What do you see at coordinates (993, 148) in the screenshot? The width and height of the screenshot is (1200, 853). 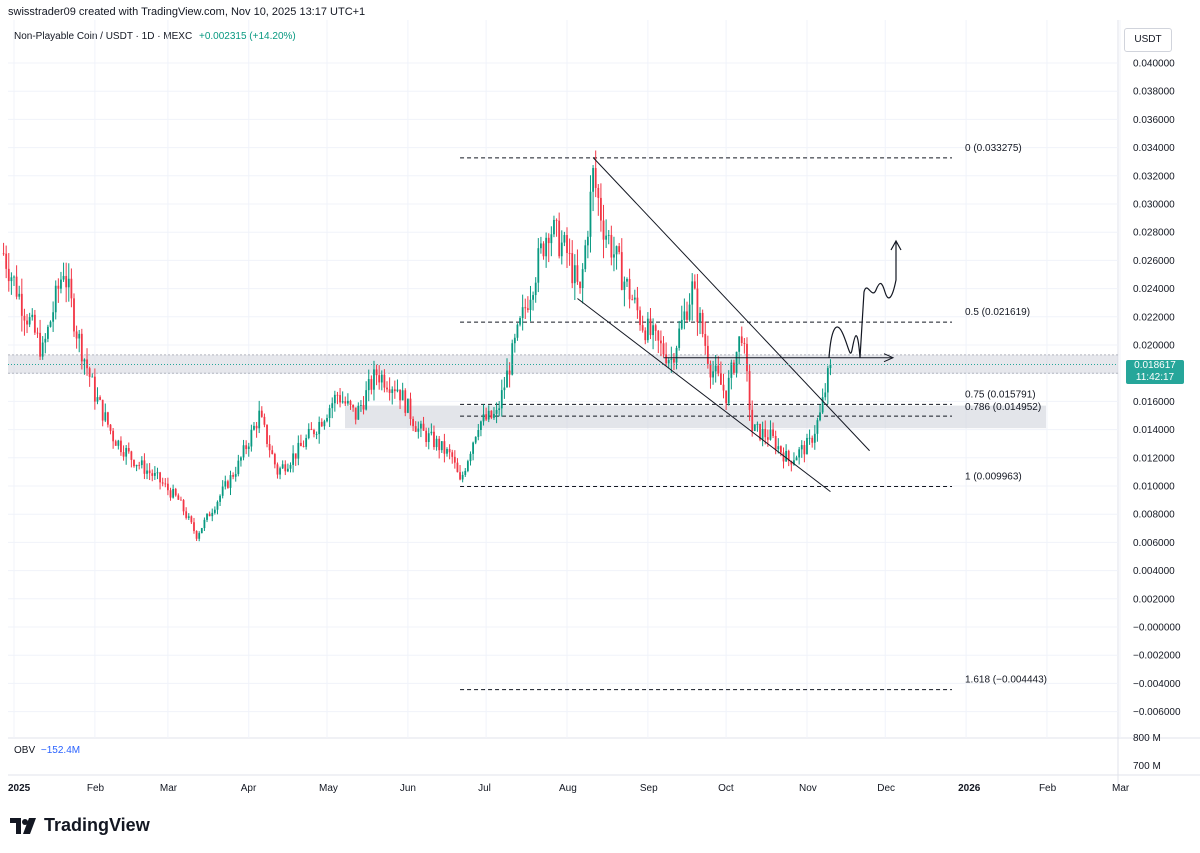 I see `fib-level-label: 0 (0.033275)` at bounding box center [993, 148].